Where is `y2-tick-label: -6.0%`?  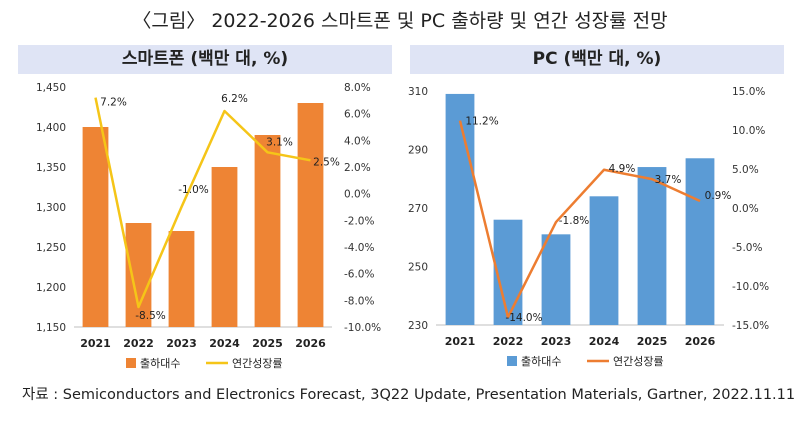 y2-tick-label: -6.0% is located at coordinates (359, 275).